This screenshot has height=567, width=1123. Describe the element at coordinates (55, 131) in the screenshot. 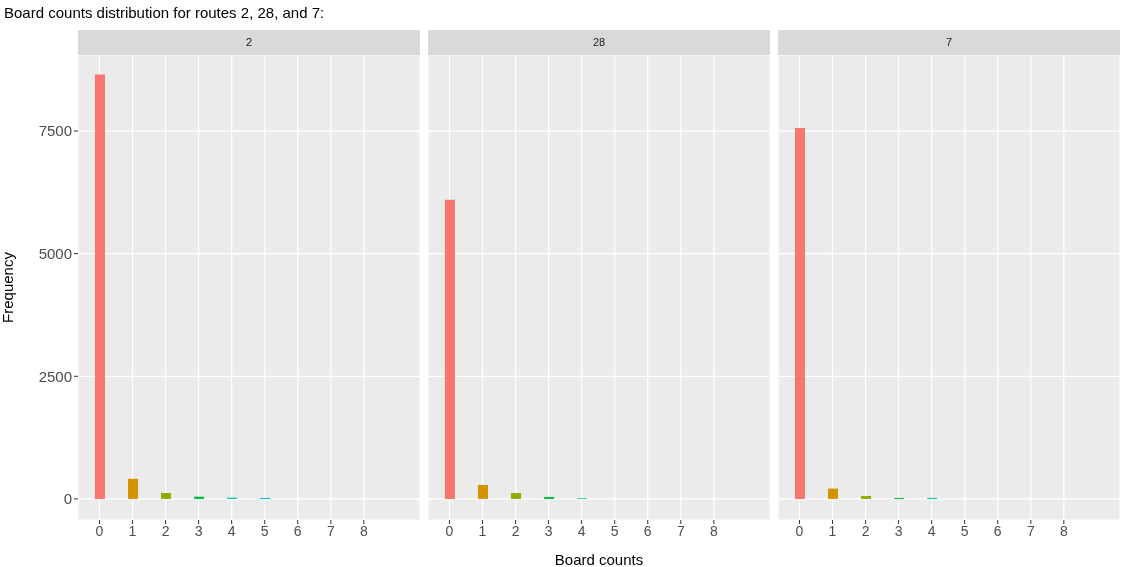

I see `y-tick-label: 7500` at that location.